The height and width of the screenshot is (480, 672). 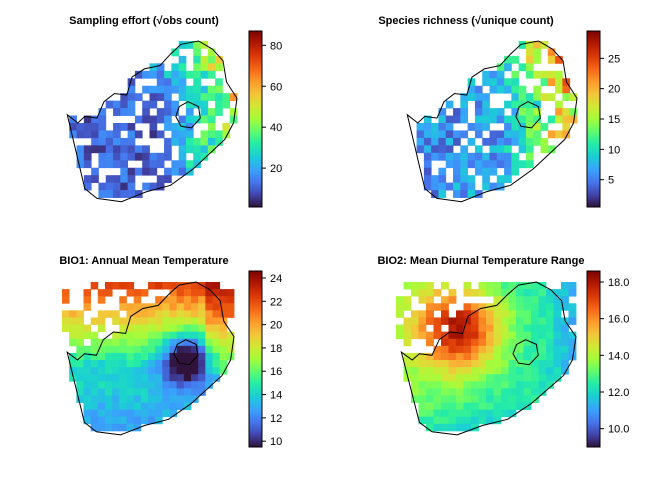 What do you see at coordinates (186, 352) in the screenshot?
I see `lesotho-outline` at bounding box center [186, 352].